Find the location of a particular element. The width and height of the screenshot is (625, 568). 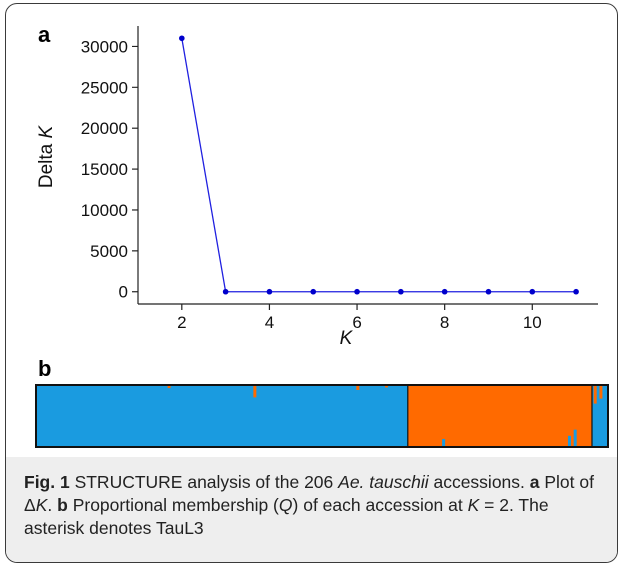

y-tick-label: 10000 is located at coordinates (104, 210).